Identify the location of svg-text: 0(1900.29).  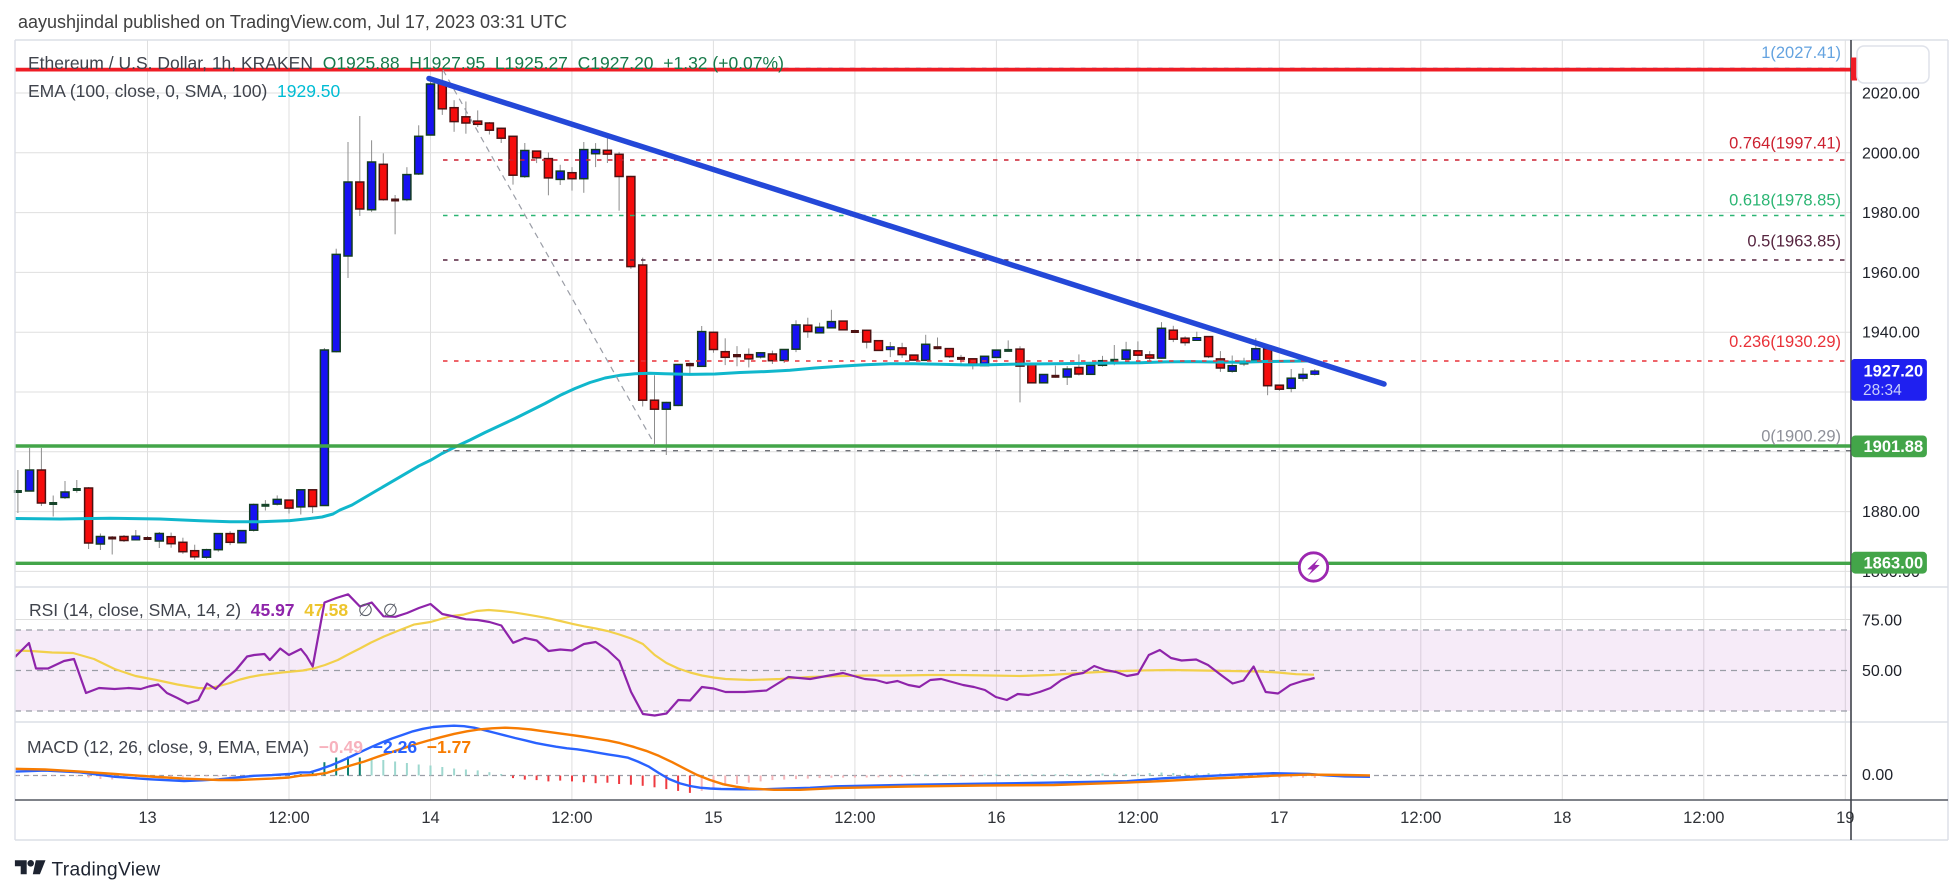
(1801, 437).